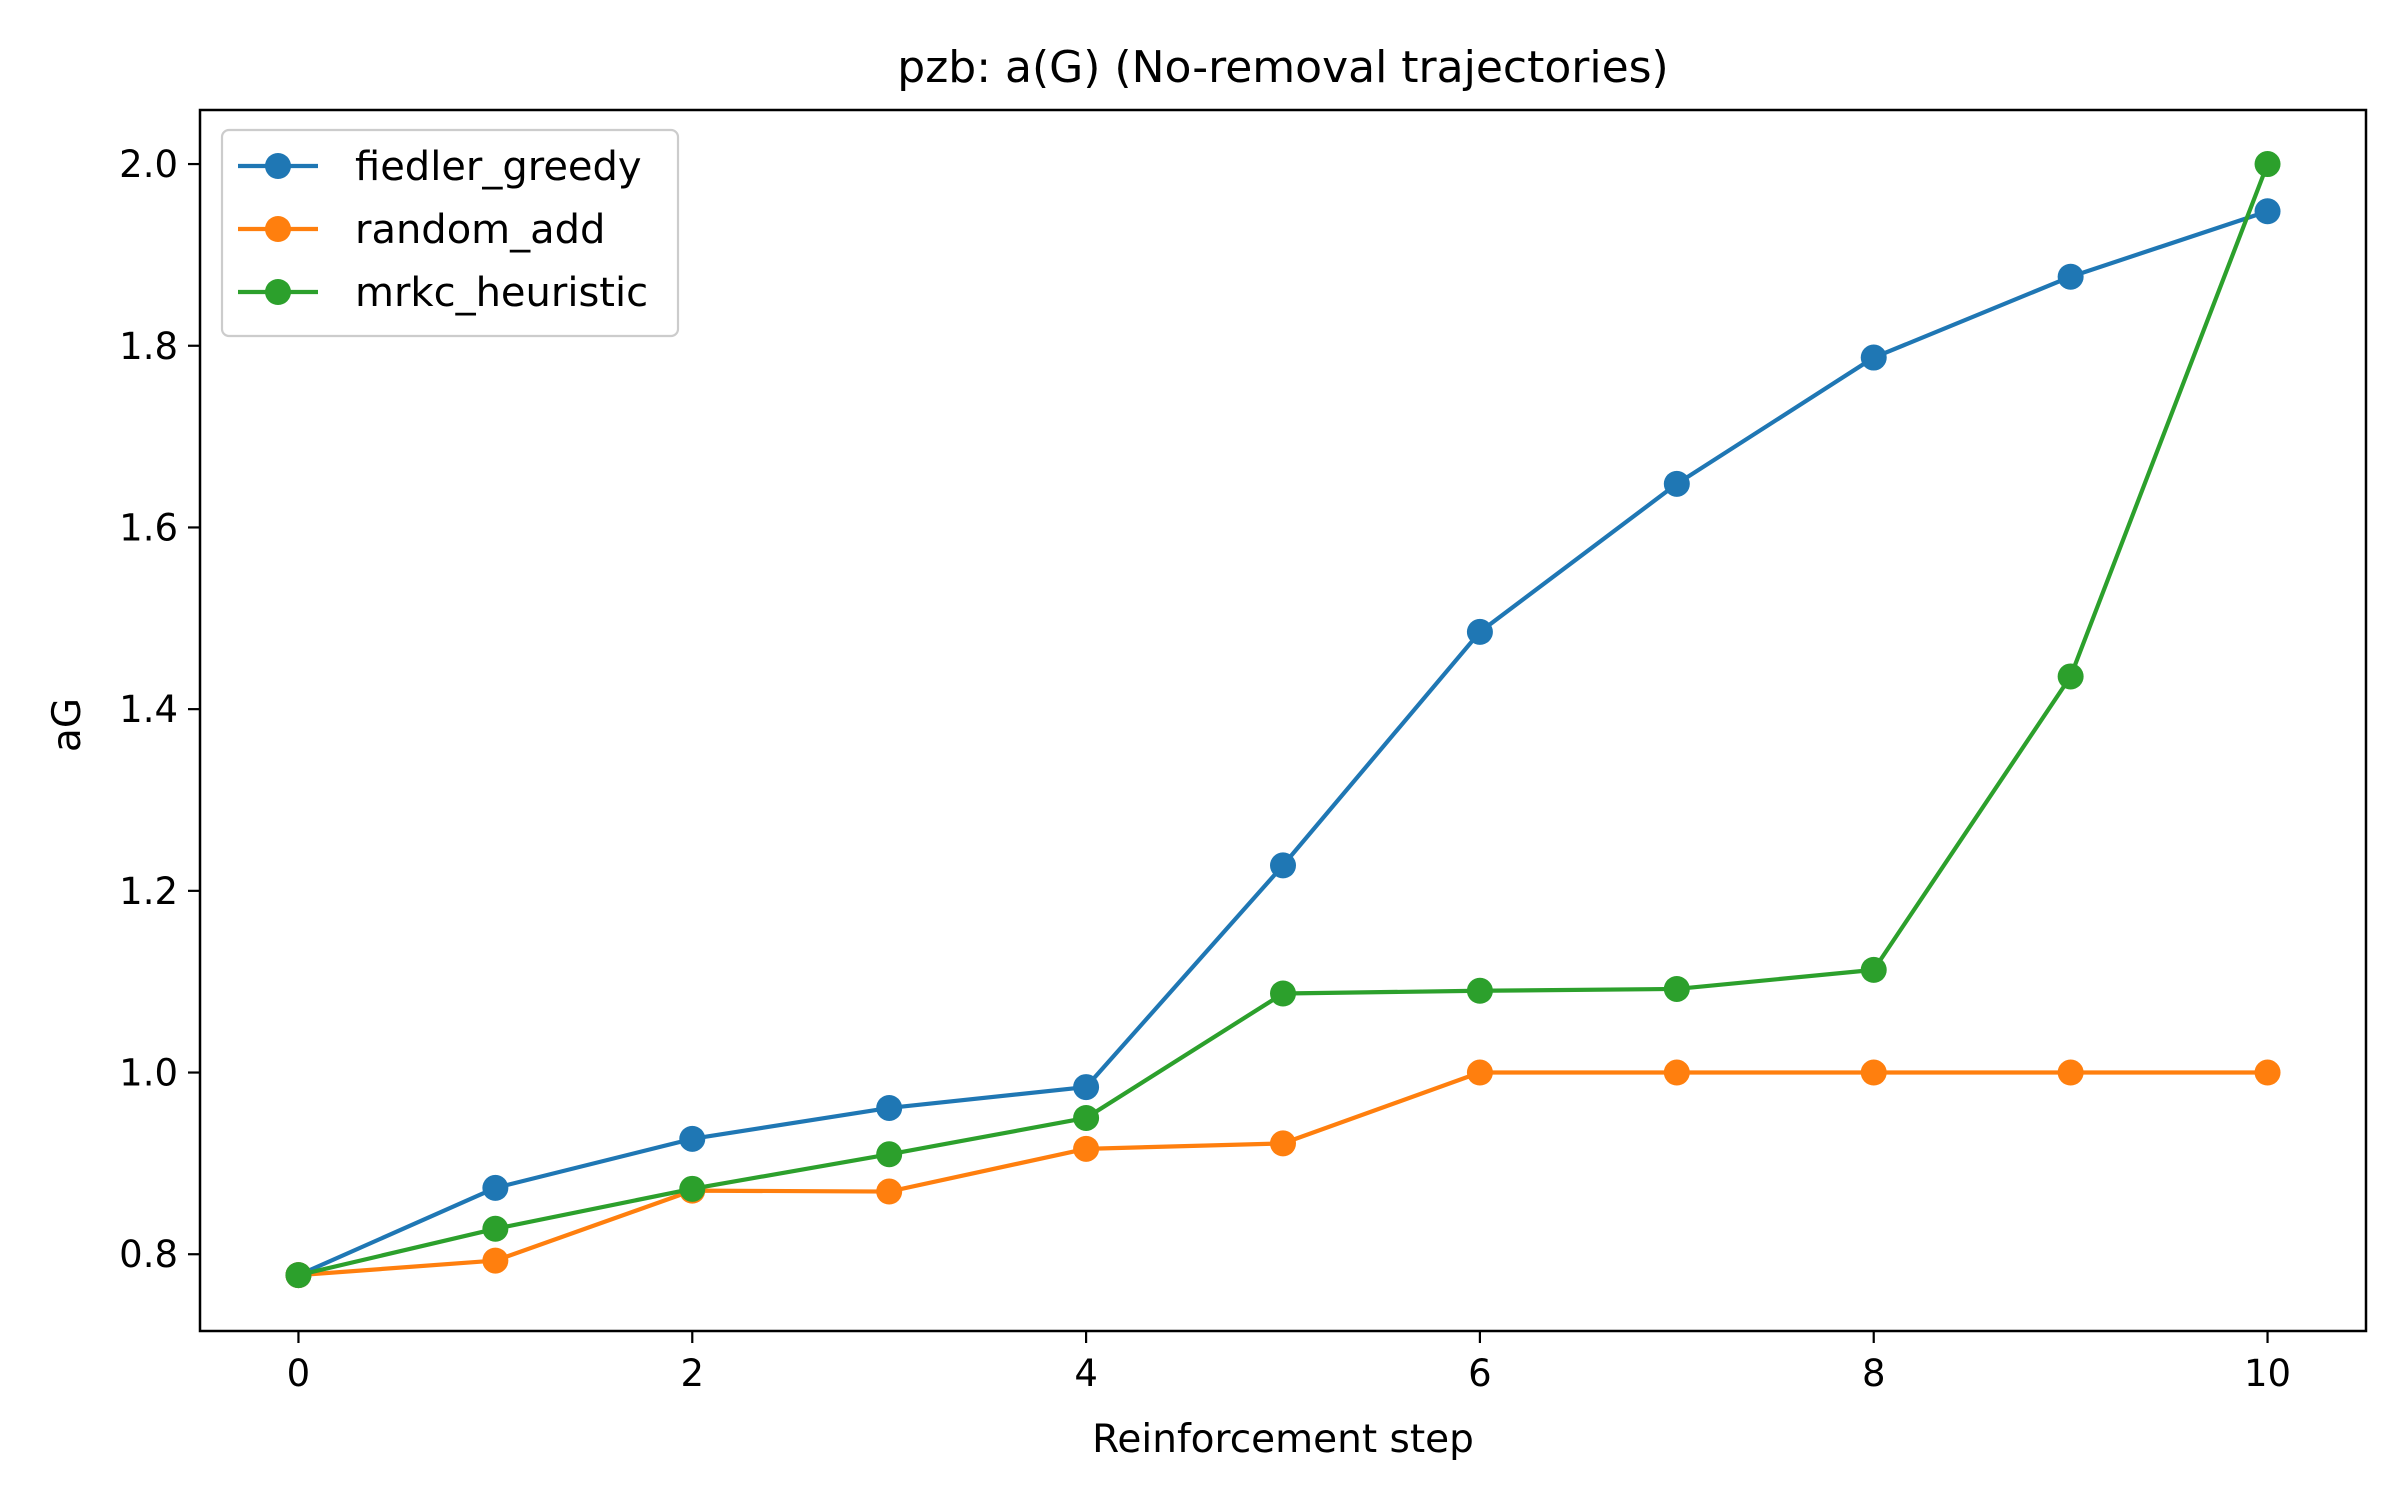 The height and width of the screenshot is (1500, 2400). Describe the element at coordinates (148, 346) in the screenshot. I see `y-tick-label: 1.8` at that location.